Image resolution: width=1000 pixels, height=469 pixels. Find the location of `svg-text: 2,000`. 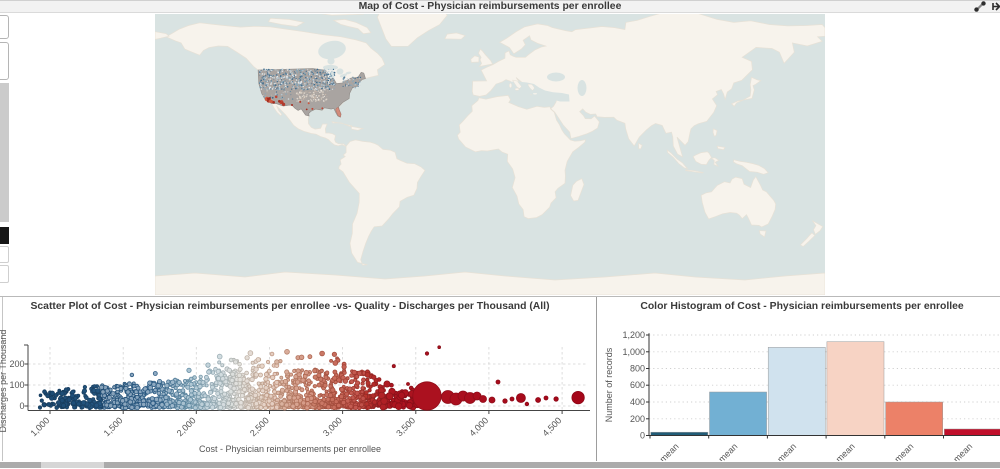

svg-text: 2,000 is located at coordinates (186, 426).